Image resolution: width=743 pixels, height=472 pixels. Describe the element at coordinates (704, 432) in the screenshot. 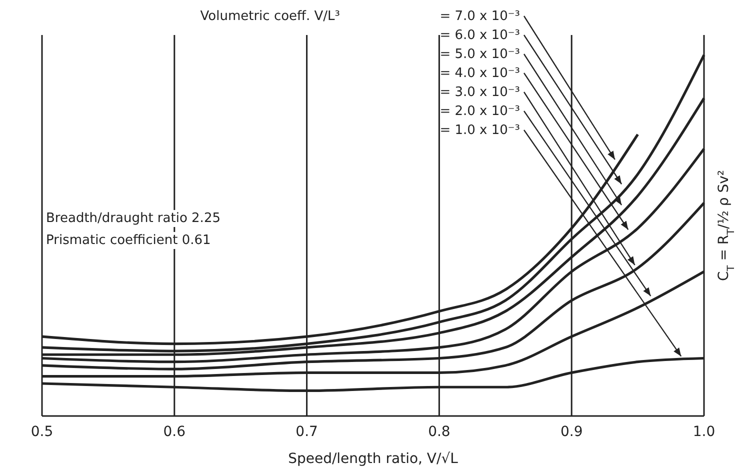

I see `x-tick-label: 1.0` at that location.